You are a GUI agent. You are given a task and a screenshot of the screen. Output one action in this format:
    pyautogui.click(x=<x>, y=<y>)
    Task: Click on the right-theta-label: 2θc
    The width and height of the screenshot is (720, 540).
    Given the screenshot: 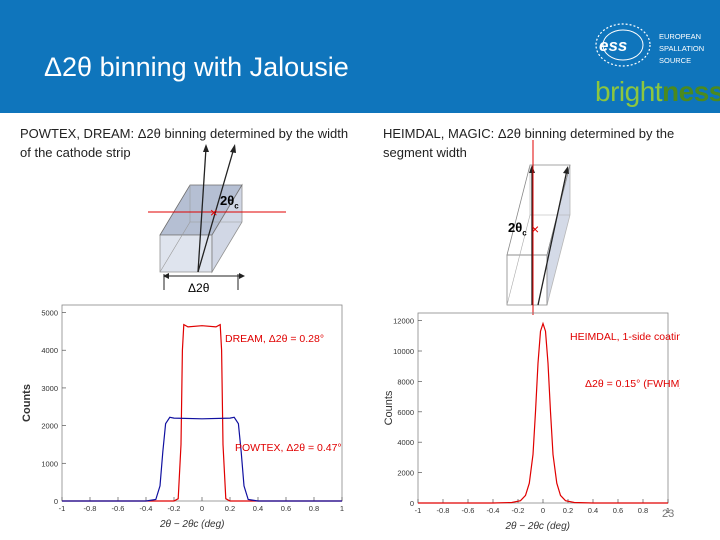 What is the action you would take?
    pyautogui.click(x=517, y=229)
    